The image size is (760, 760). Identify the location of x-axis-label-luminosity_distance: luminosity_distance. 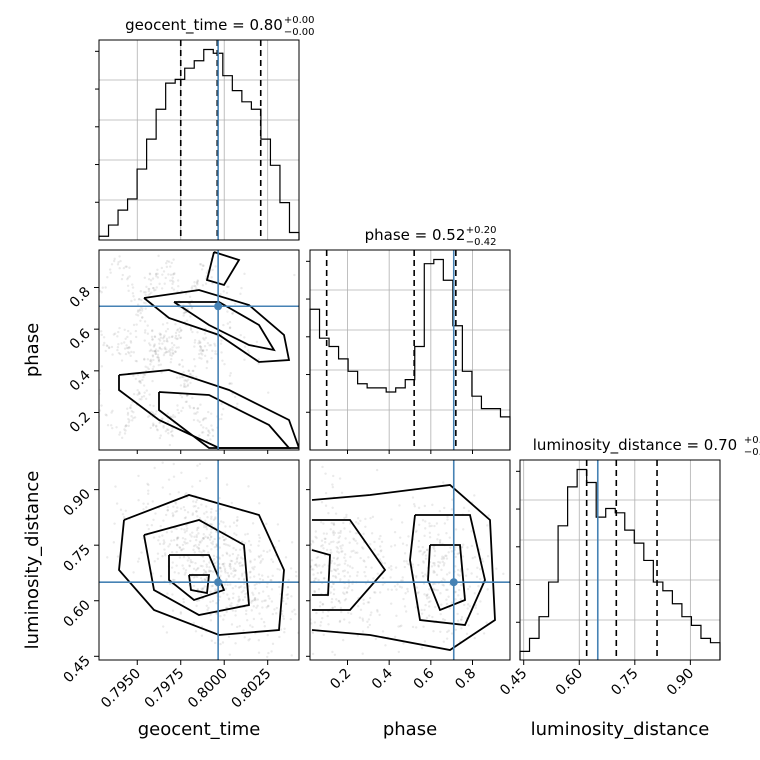
(620, 729).